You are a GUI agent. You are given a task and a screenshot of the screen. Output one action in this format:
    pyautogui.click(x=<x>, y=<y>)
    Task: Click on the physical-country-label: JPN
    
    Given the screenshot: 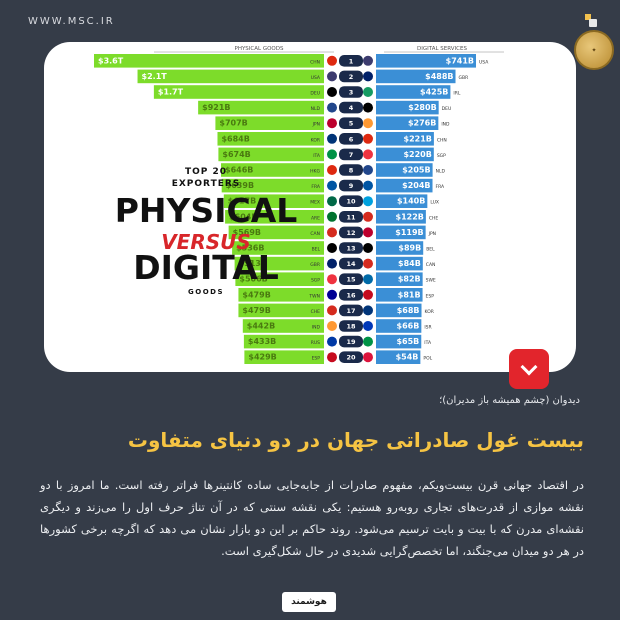 What is the action you would take?
    pyautogui.click(x=316, y=125)
    